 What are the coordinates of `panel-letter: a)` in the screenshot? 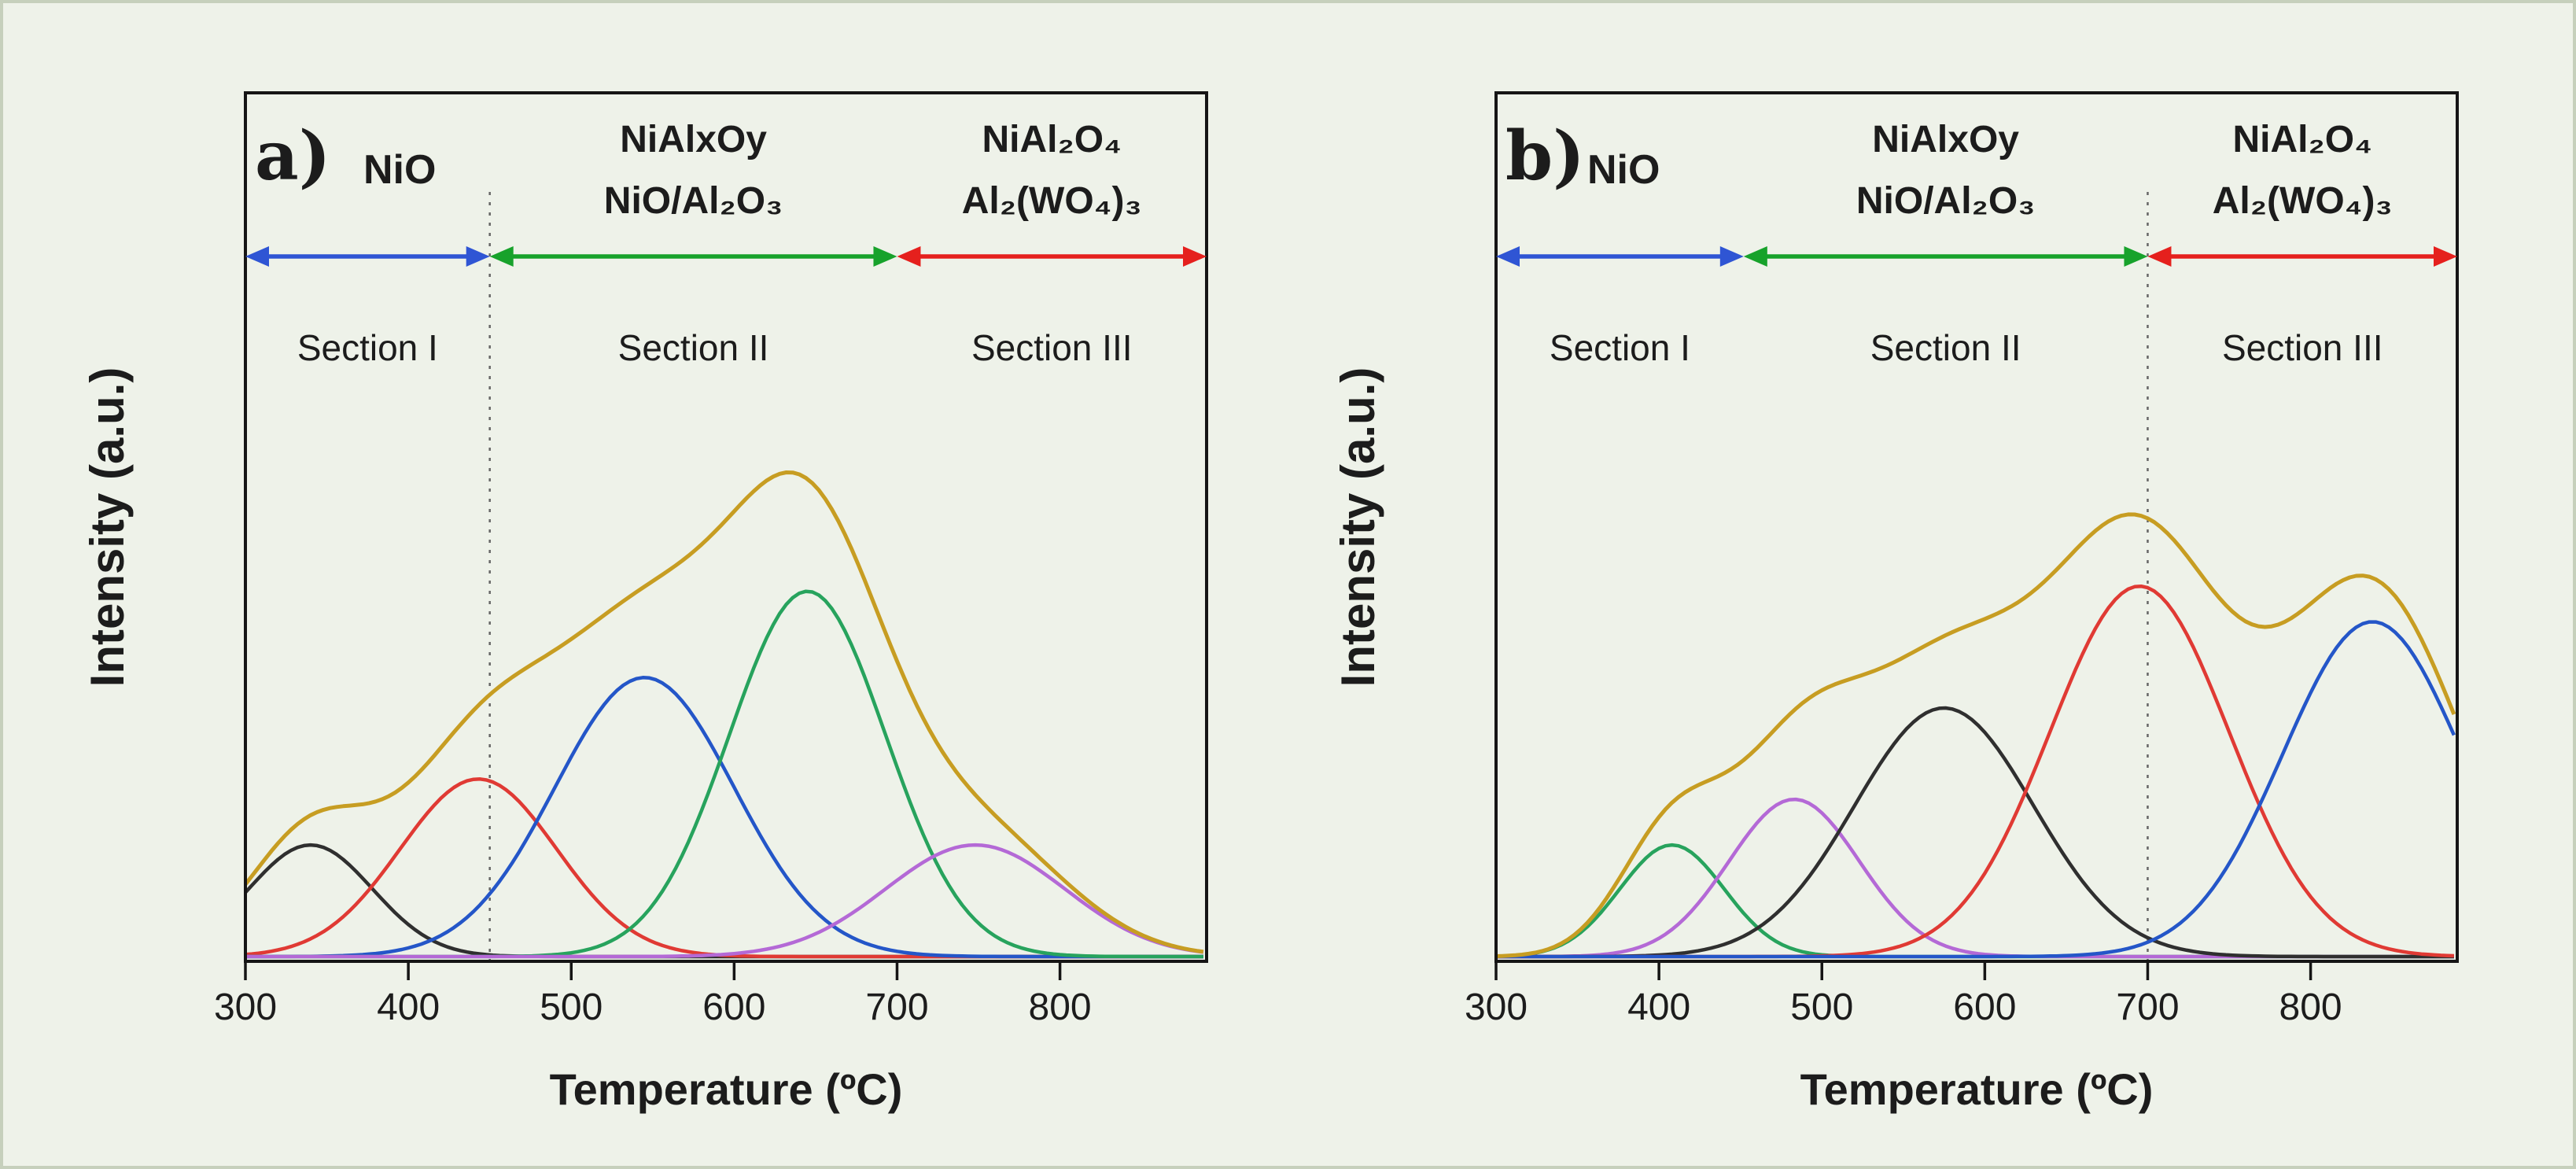 It's located at (292, 156).